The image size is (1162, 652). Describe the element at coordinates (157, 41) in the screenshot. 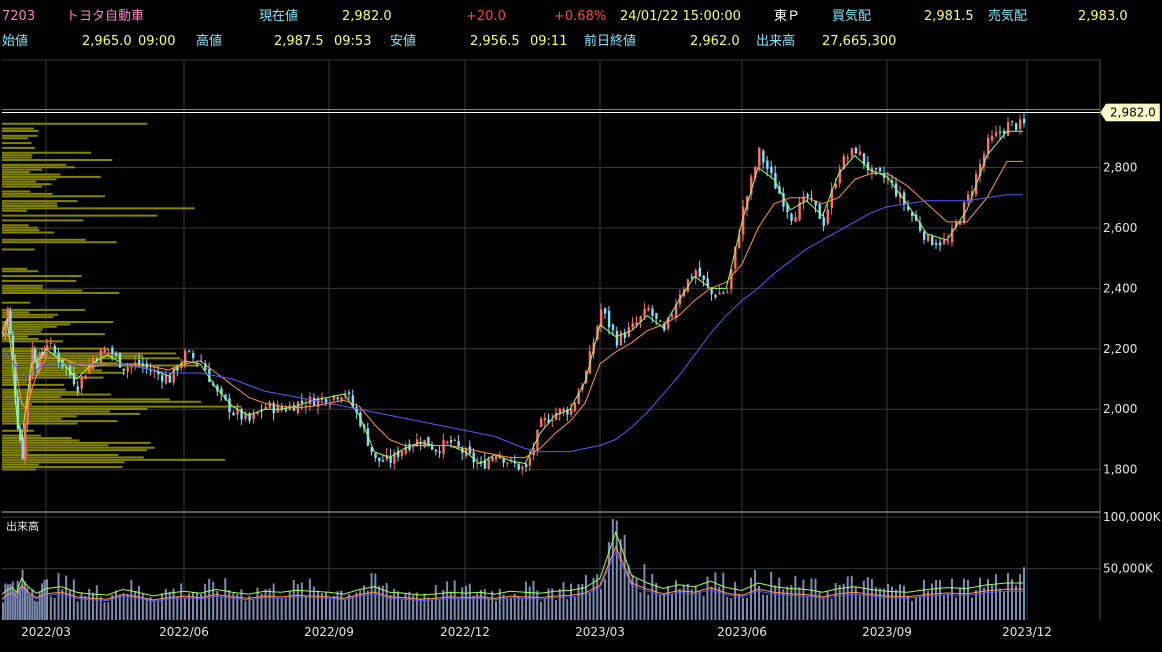

I see `open-time: 09:00` at that location.